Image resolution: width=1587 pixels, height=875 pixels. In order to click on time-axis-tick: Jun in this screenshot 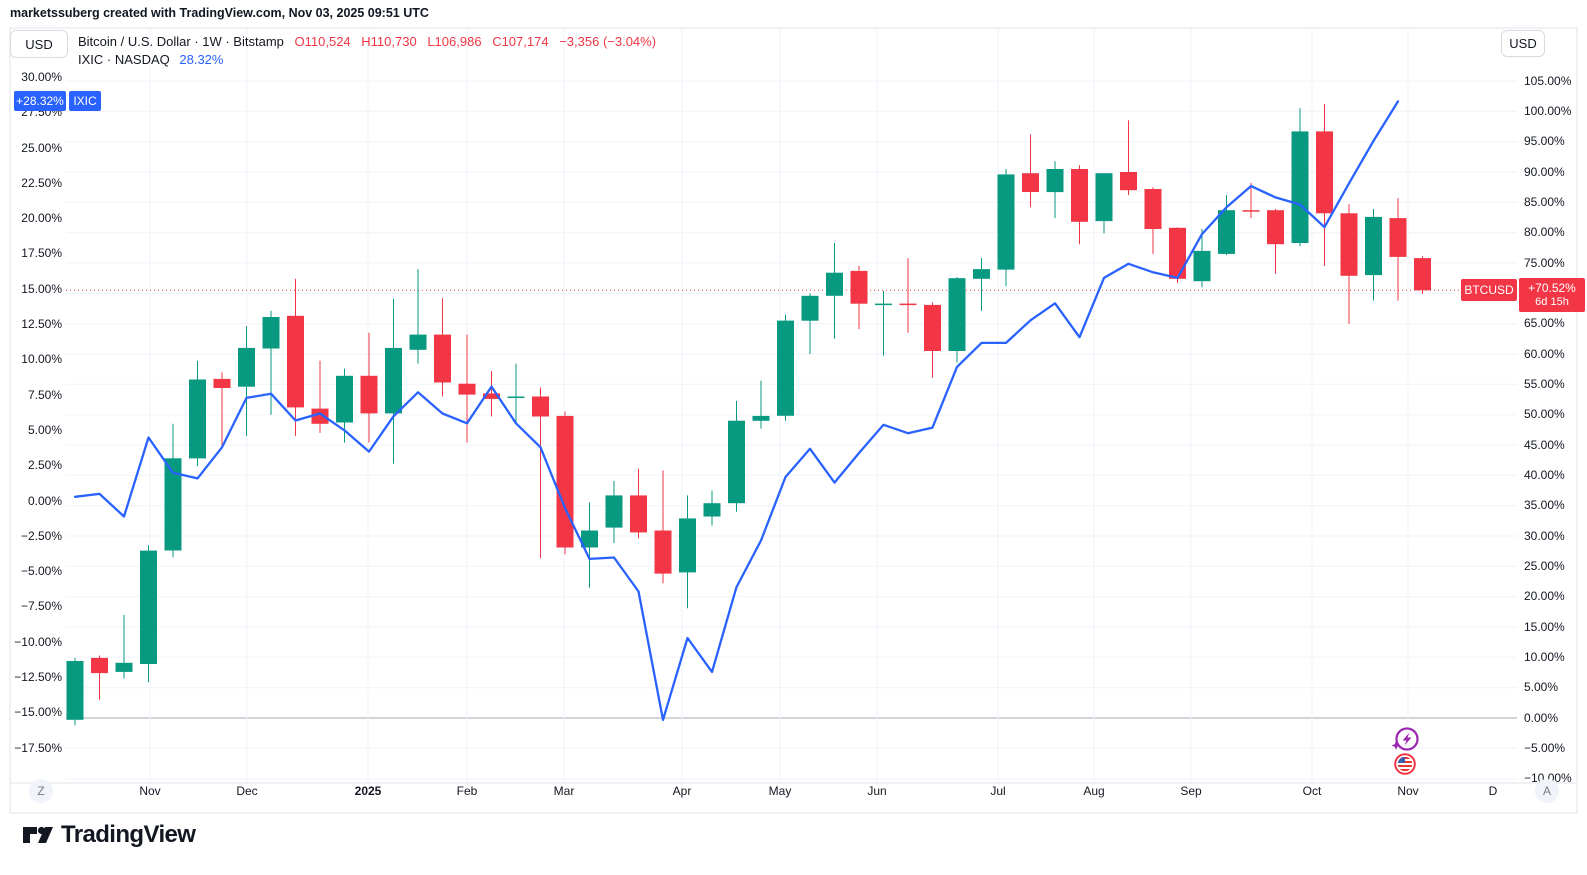, I will do `click(877, 791)`.